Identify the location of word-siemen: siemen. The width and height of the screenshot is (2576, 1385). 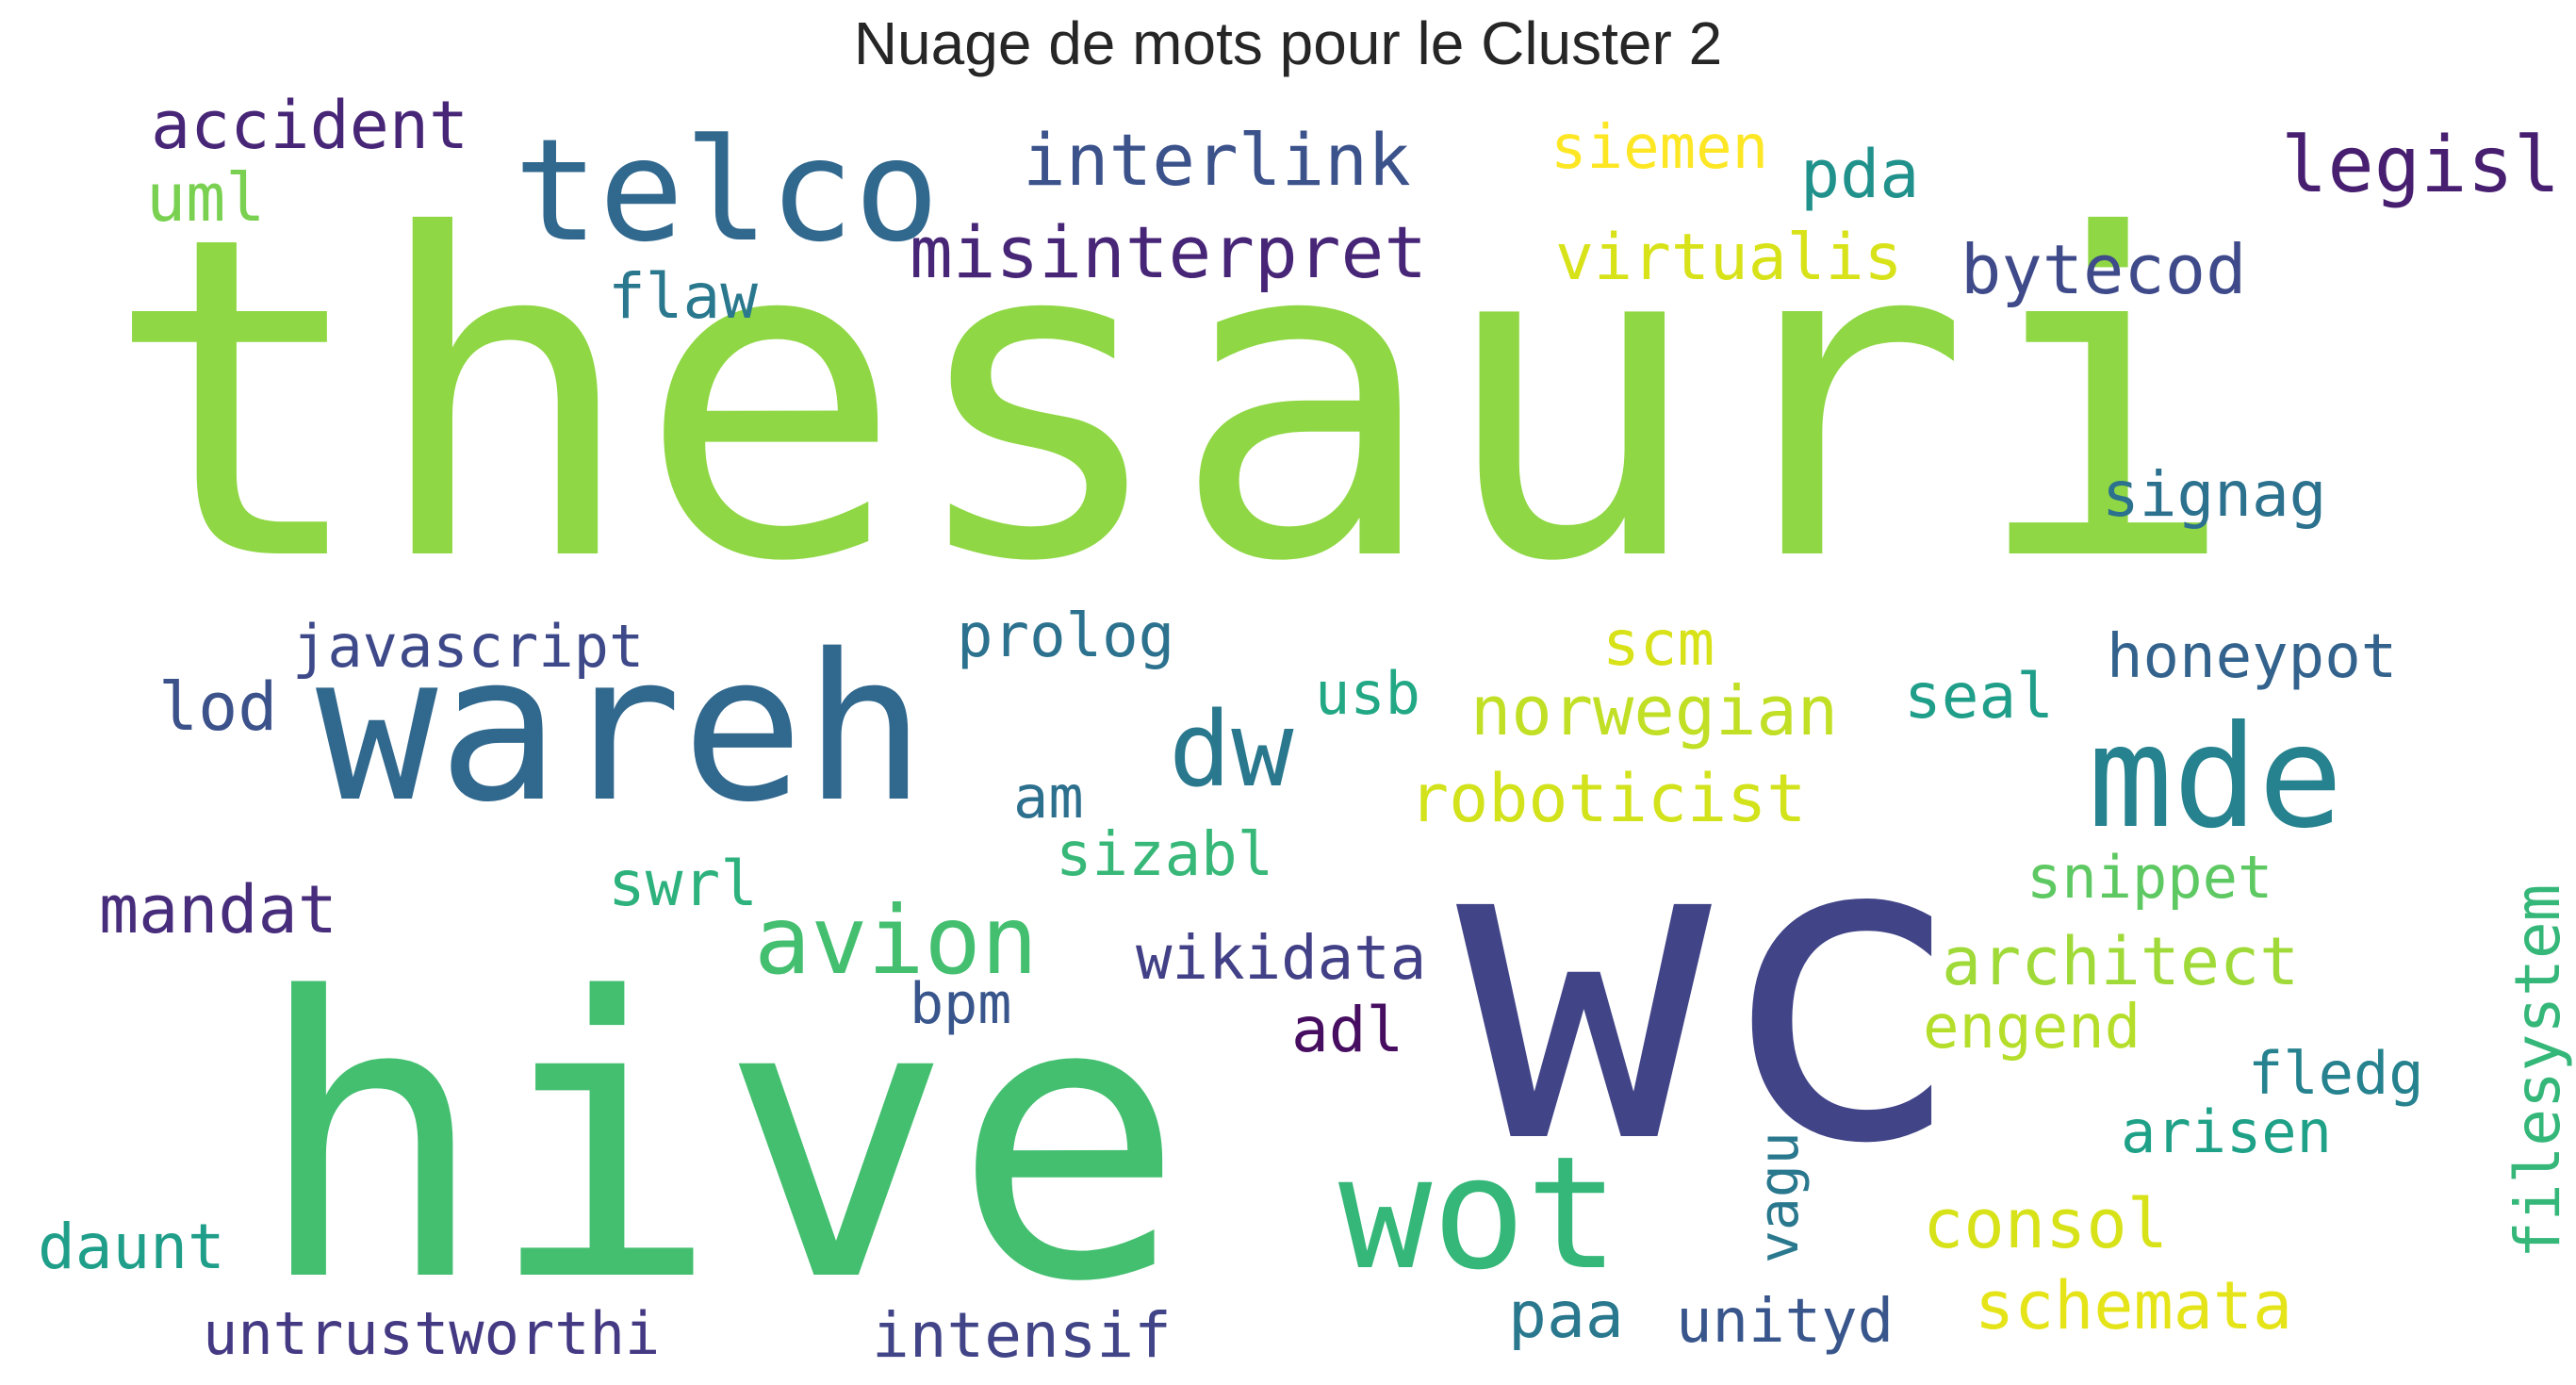
(1660, 148).